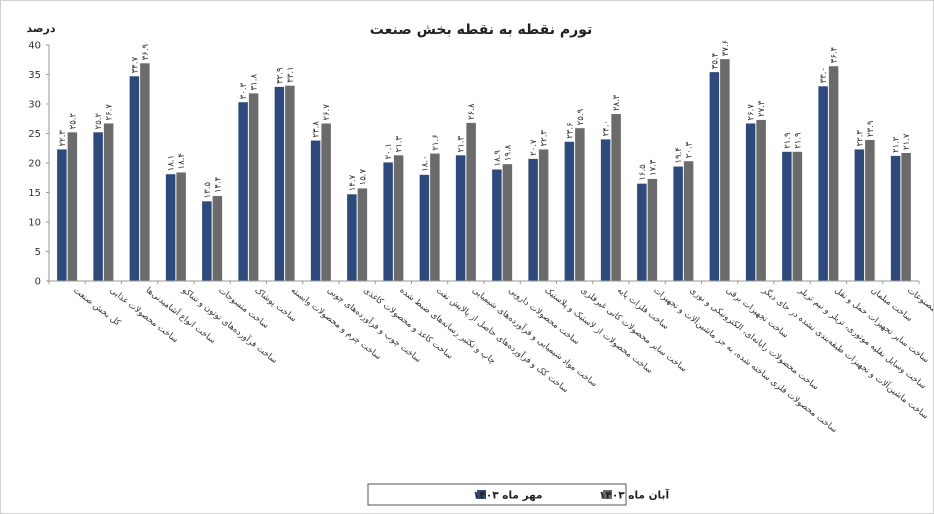 The height and width of the screenshot is (514, 934). What do you see at coordinates (508, 496) in the screenshot?
I see `legend-label-mehr: مهر ماه ۱۴۰۳` at bounding box center [508, 496].